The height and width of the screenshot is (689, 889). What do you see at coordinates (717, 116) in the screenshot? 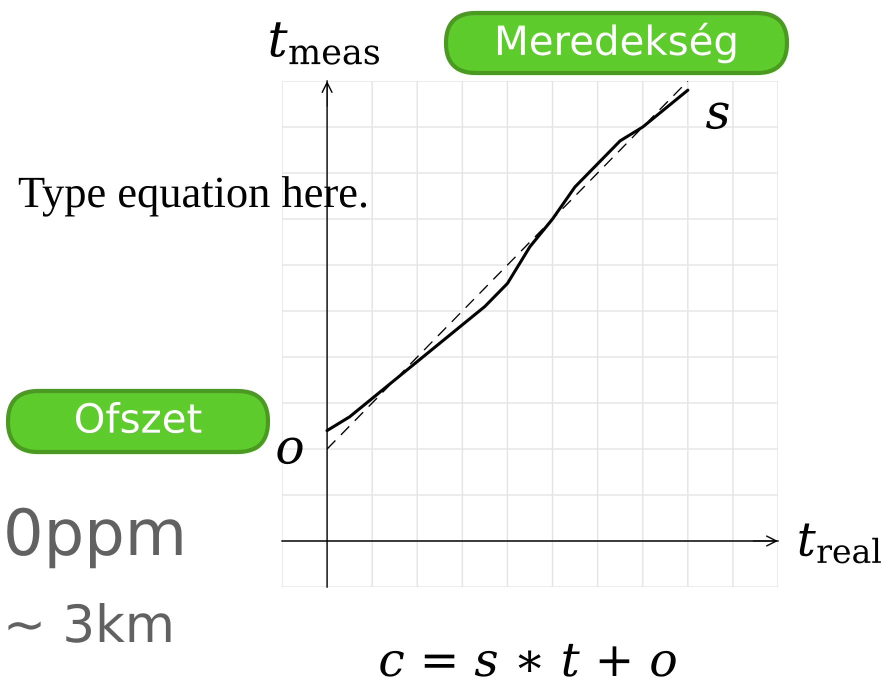
I see `text: s` at bounding box center [717, 116].